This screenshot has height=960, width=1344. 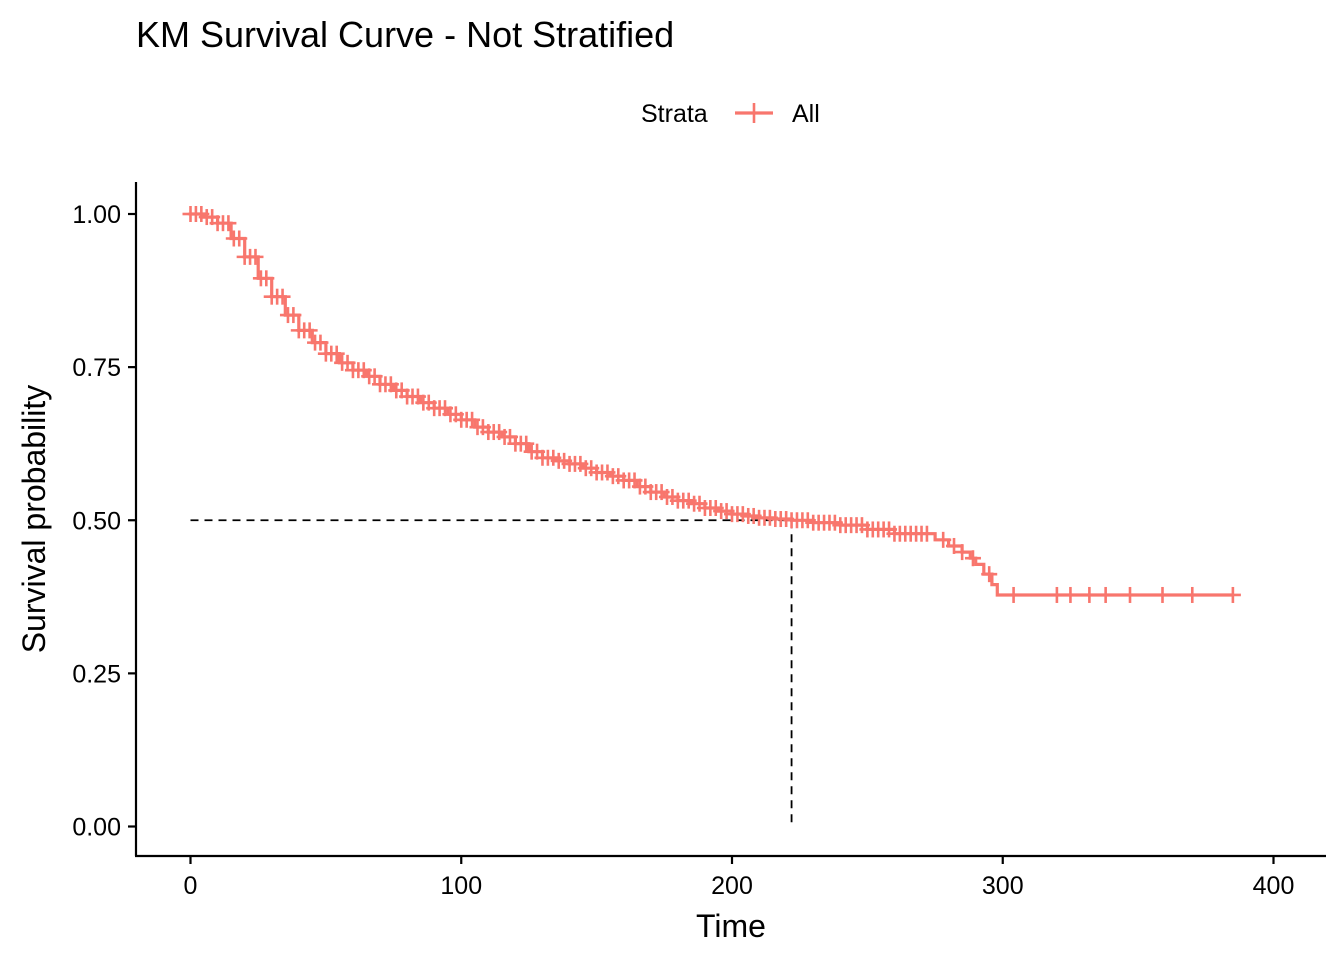 What do you see at coordinates (1274, 886) in the screenshot?
I see `x-tick-label: 400` at bounding box center [1274, 886].